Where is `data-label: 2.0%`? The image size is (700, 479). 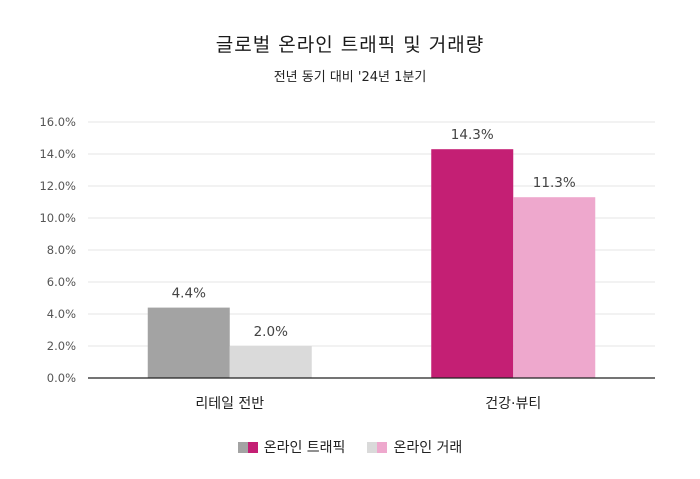
data-label: 2.0% is located at coordinates (271, 332).